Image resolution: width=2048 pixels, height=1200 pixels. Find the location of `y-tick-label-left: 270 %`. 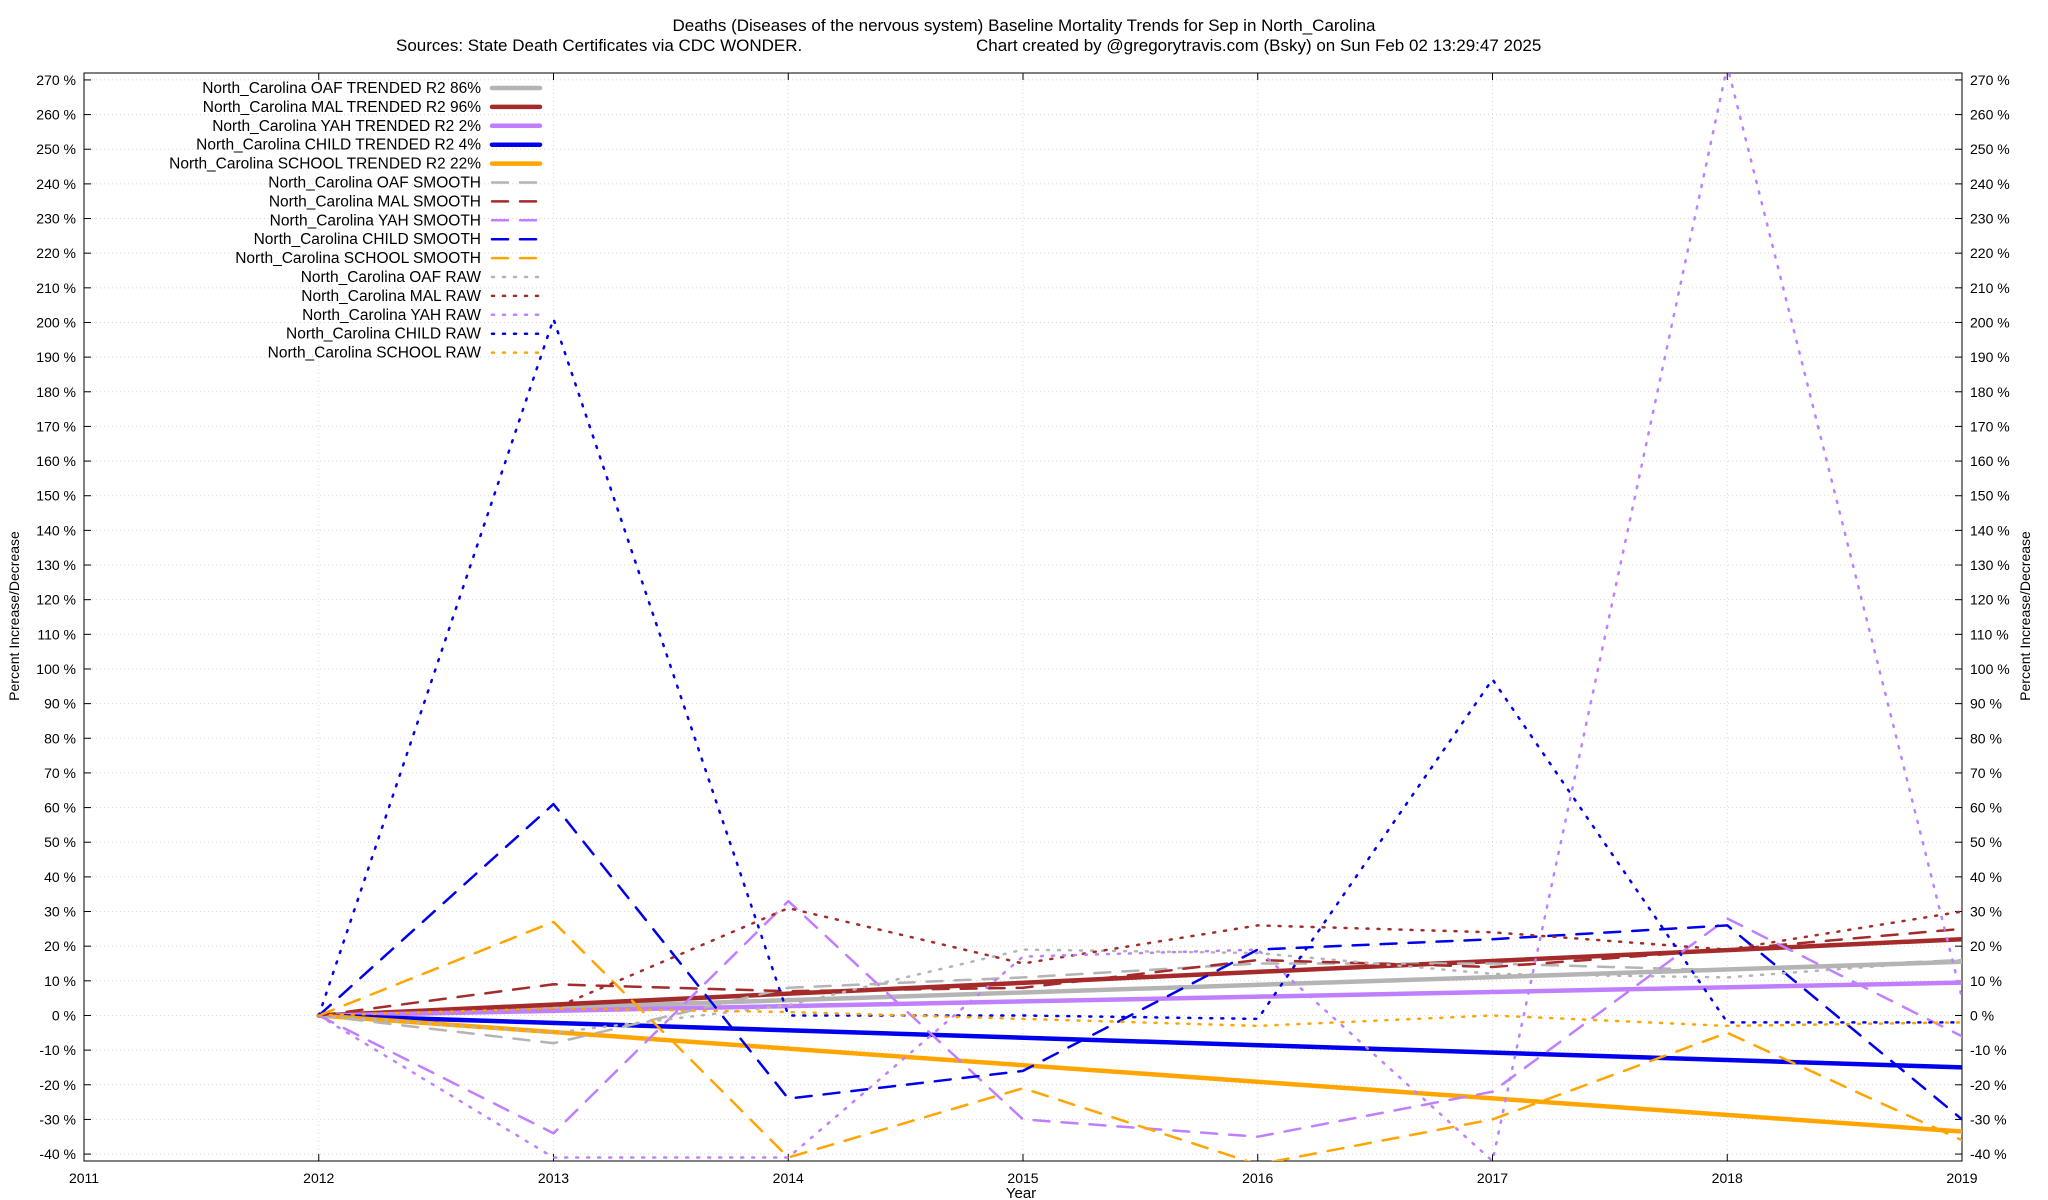

y-tick-label-left: 270 % is located at coordinates (56, 80).